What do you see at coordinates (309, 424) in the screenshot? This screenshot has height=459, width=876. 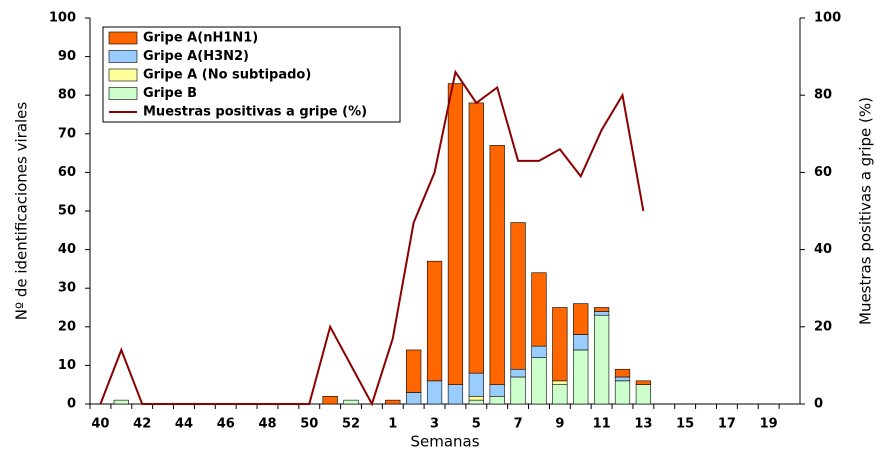 I see `x-tick-label: 50` at bounding box center [309, 424].